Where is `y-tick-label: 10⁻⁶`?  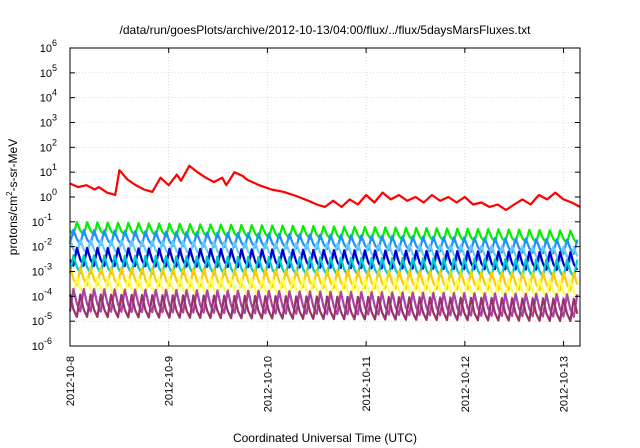
y-tick-label: 10⁻⁶ is located at coordinates (42, 344).